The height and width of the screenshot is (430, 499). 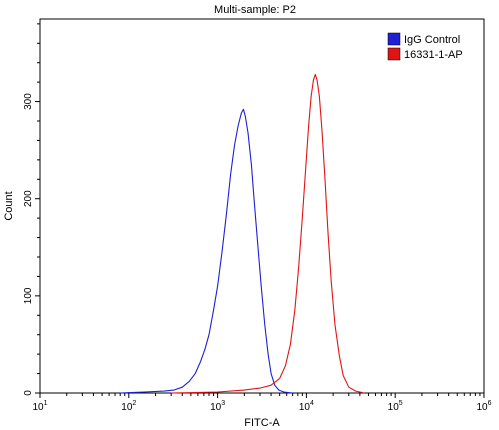 I want to click on x-tick-label: 10³, so click(x=217, y=406).